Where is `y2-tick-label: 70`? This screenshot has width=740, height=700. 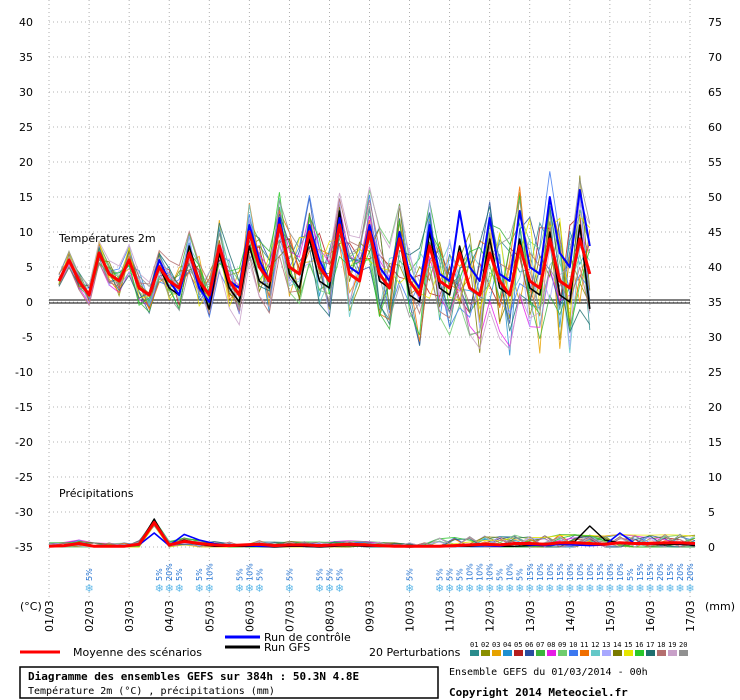 y2-tick-label: 70 is located at coordinates (715, 57).